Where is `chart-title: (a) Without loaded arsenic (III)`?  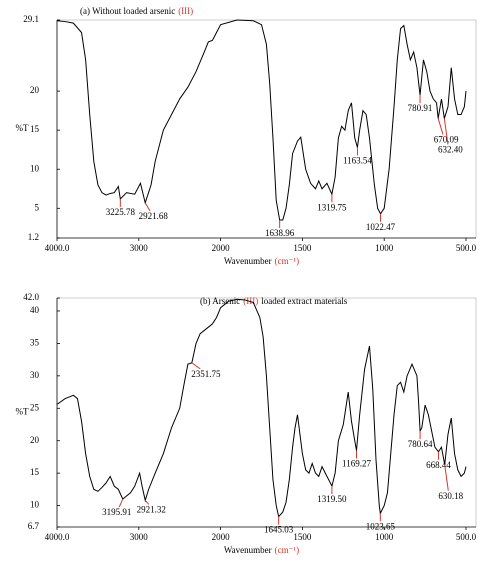 chart-title: (a) Without loaded arsenic (III) is located at coordinates (136, 11).